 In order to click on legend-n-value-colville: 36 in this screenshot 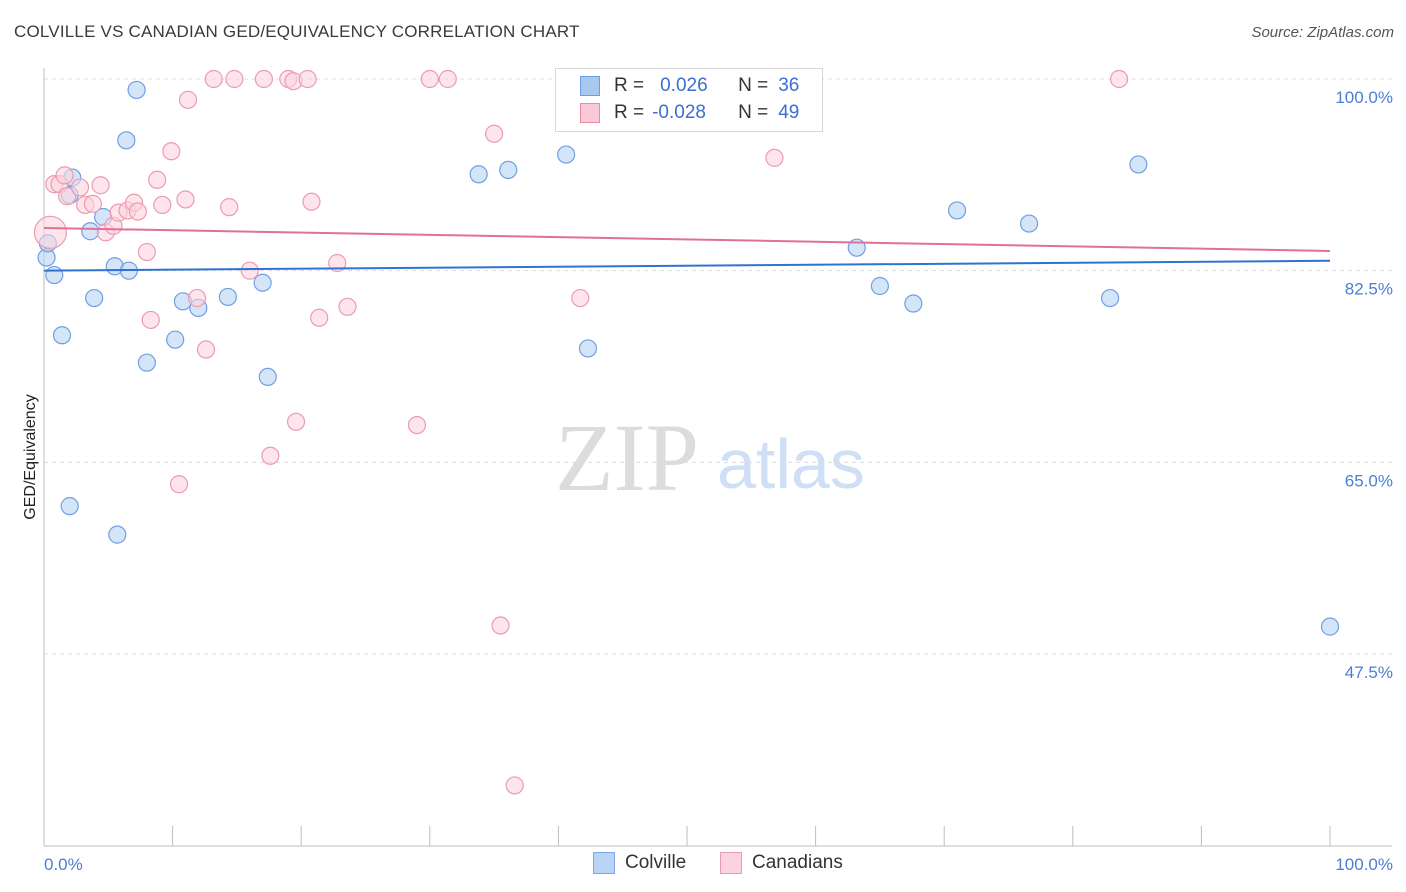, I will do `click(789, 85)`.